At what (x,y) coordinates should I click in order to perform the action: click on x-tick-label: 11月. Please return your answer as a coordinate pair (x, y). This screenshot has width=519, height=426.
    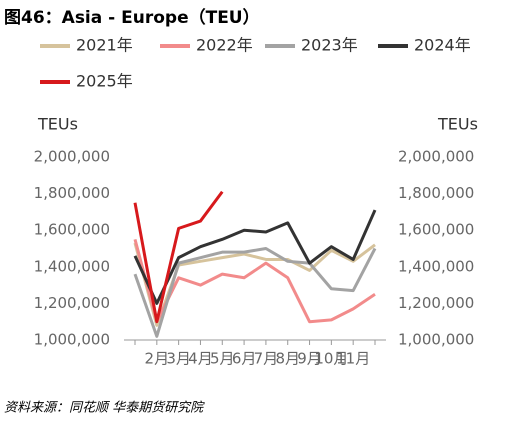
    Looking at the image, I should click on (353, 359).